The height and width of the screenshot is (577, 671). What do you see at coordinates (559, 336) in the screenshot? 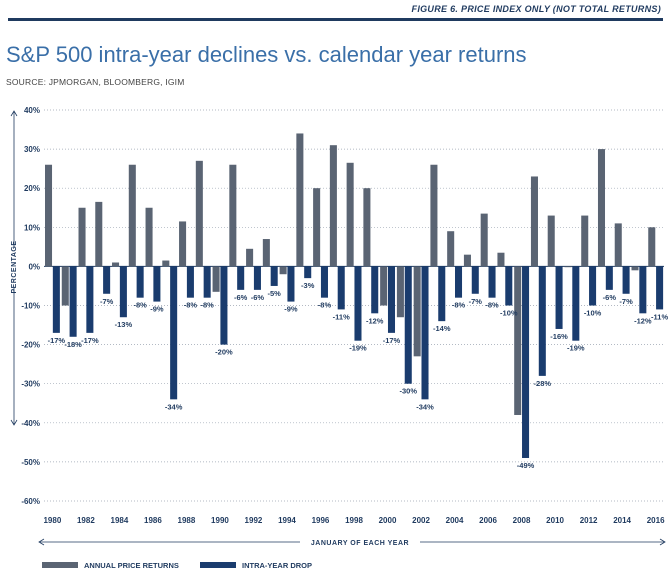
I see `bar-data-label: -16%` at bounding box center [559, 336].